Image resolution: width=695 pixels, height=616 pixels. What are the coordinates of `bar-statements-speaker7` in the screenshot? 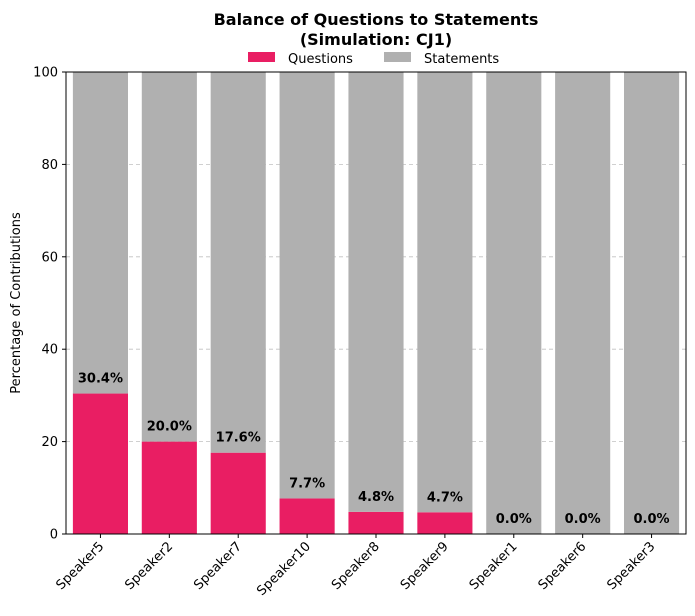 It's located at (238, 262).